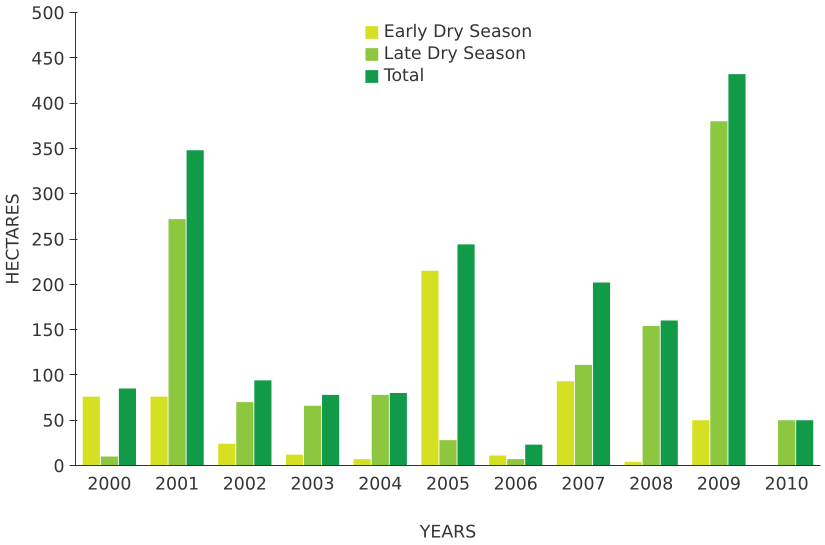 The image size is (825, 545). I want to click on x-tick-label: 2005, so click(448, 484).